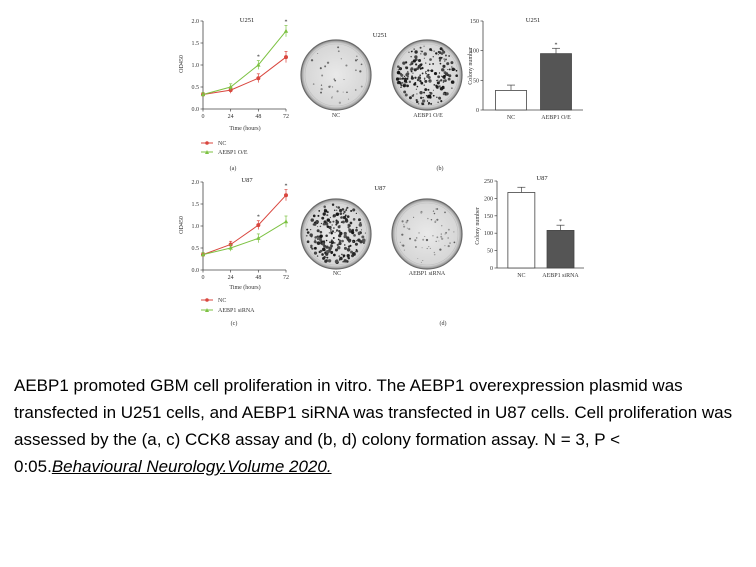  Describe the element at coordinates (203, 117) in the screenshot. I see `x-tick-label: 0` at that location.